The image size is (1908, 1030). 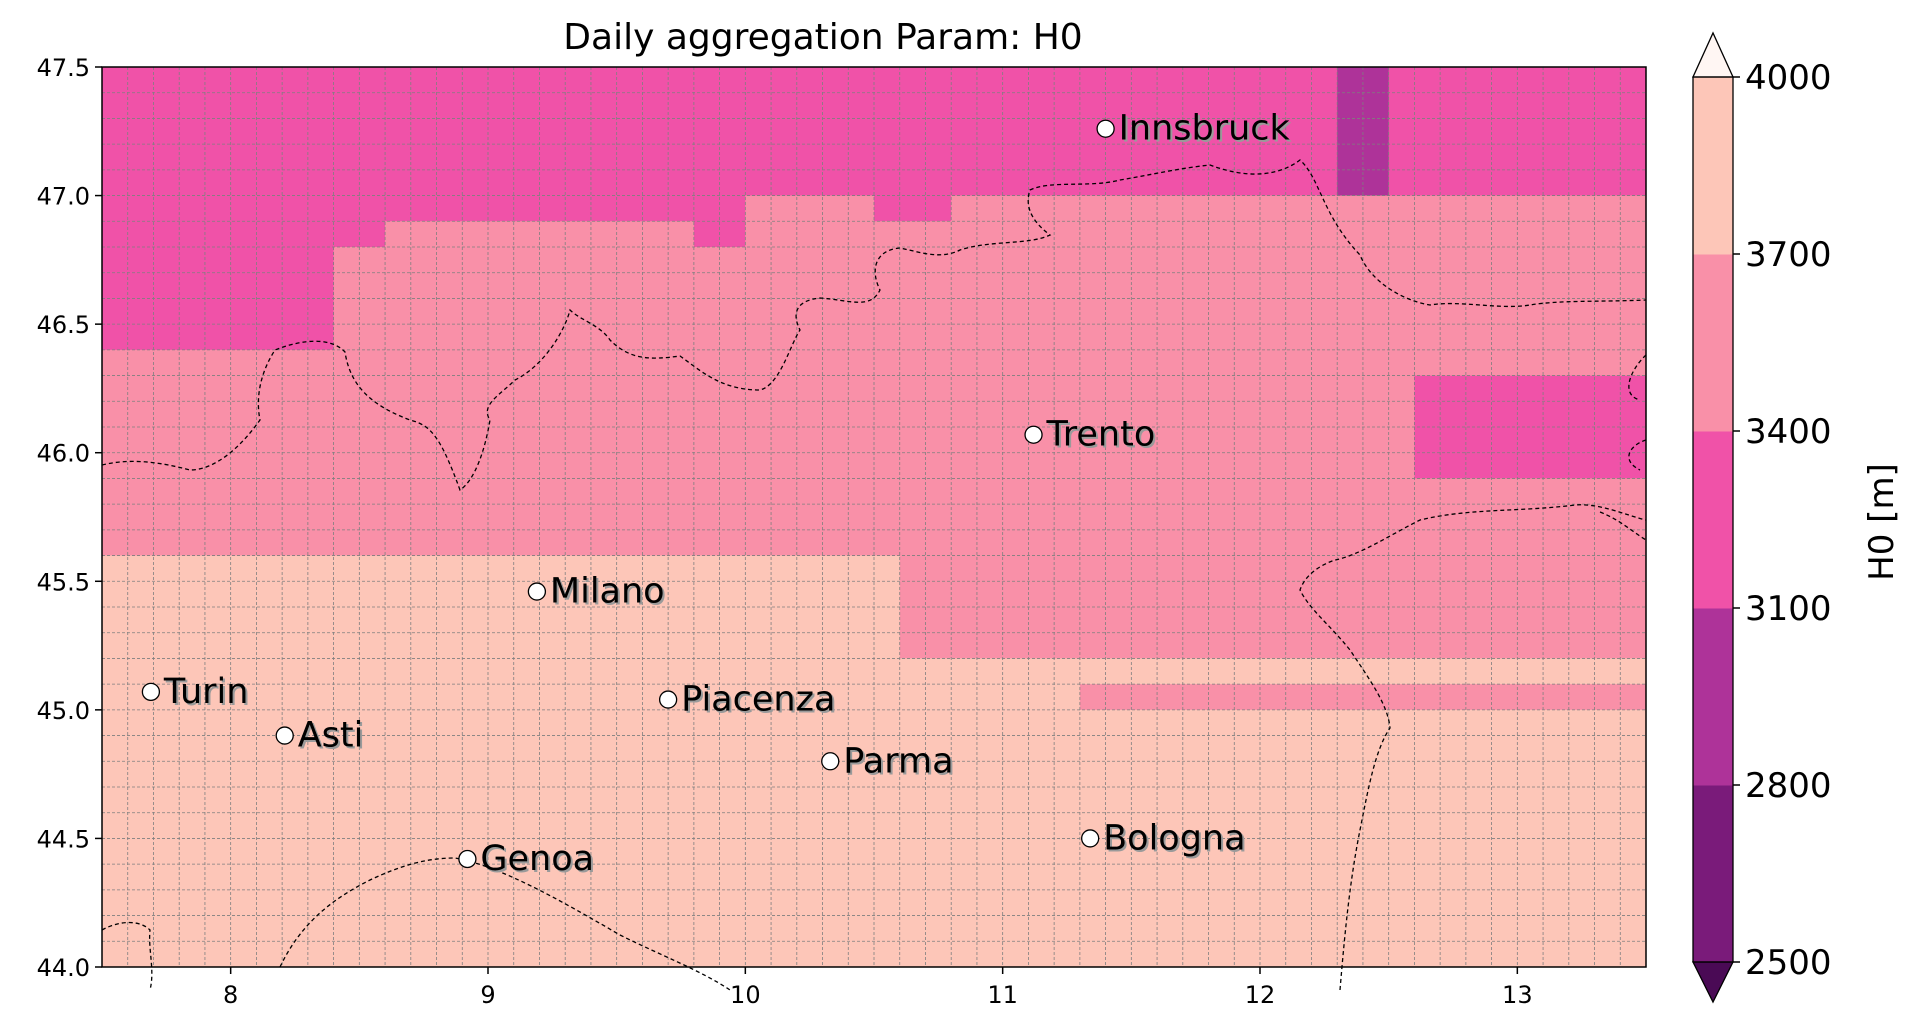 I want to click on y-tick-label: 46.5, so click(x=63, y=325).